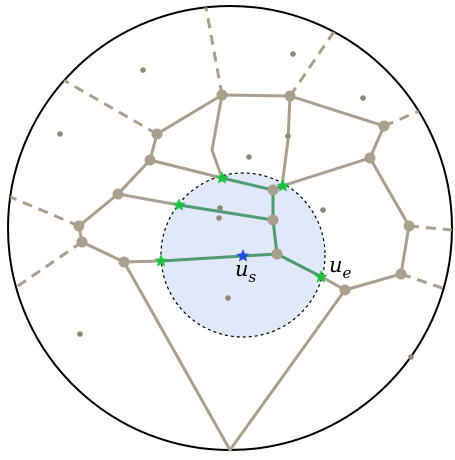 This screenshot has height=460, width=455. What do you see at coordinates (347, 273) in the screenshot?
I see `end-label-sub: e` at bounding box center [347, 273].